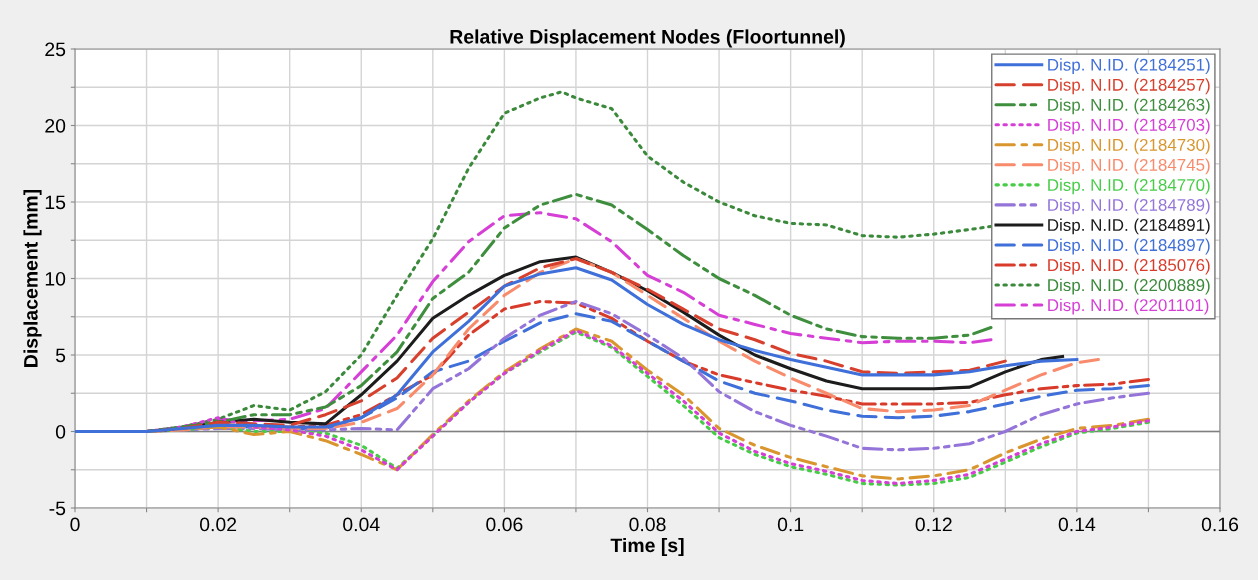  I want to click on legend-label: Disp. N.ID. (2184251), so click(1129, 66).